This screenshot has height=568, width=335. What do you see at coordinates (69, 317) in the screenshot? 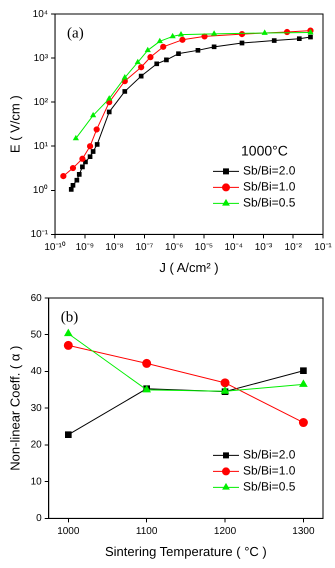
I see `annotation: (b)` at bounding box center [69, 317].